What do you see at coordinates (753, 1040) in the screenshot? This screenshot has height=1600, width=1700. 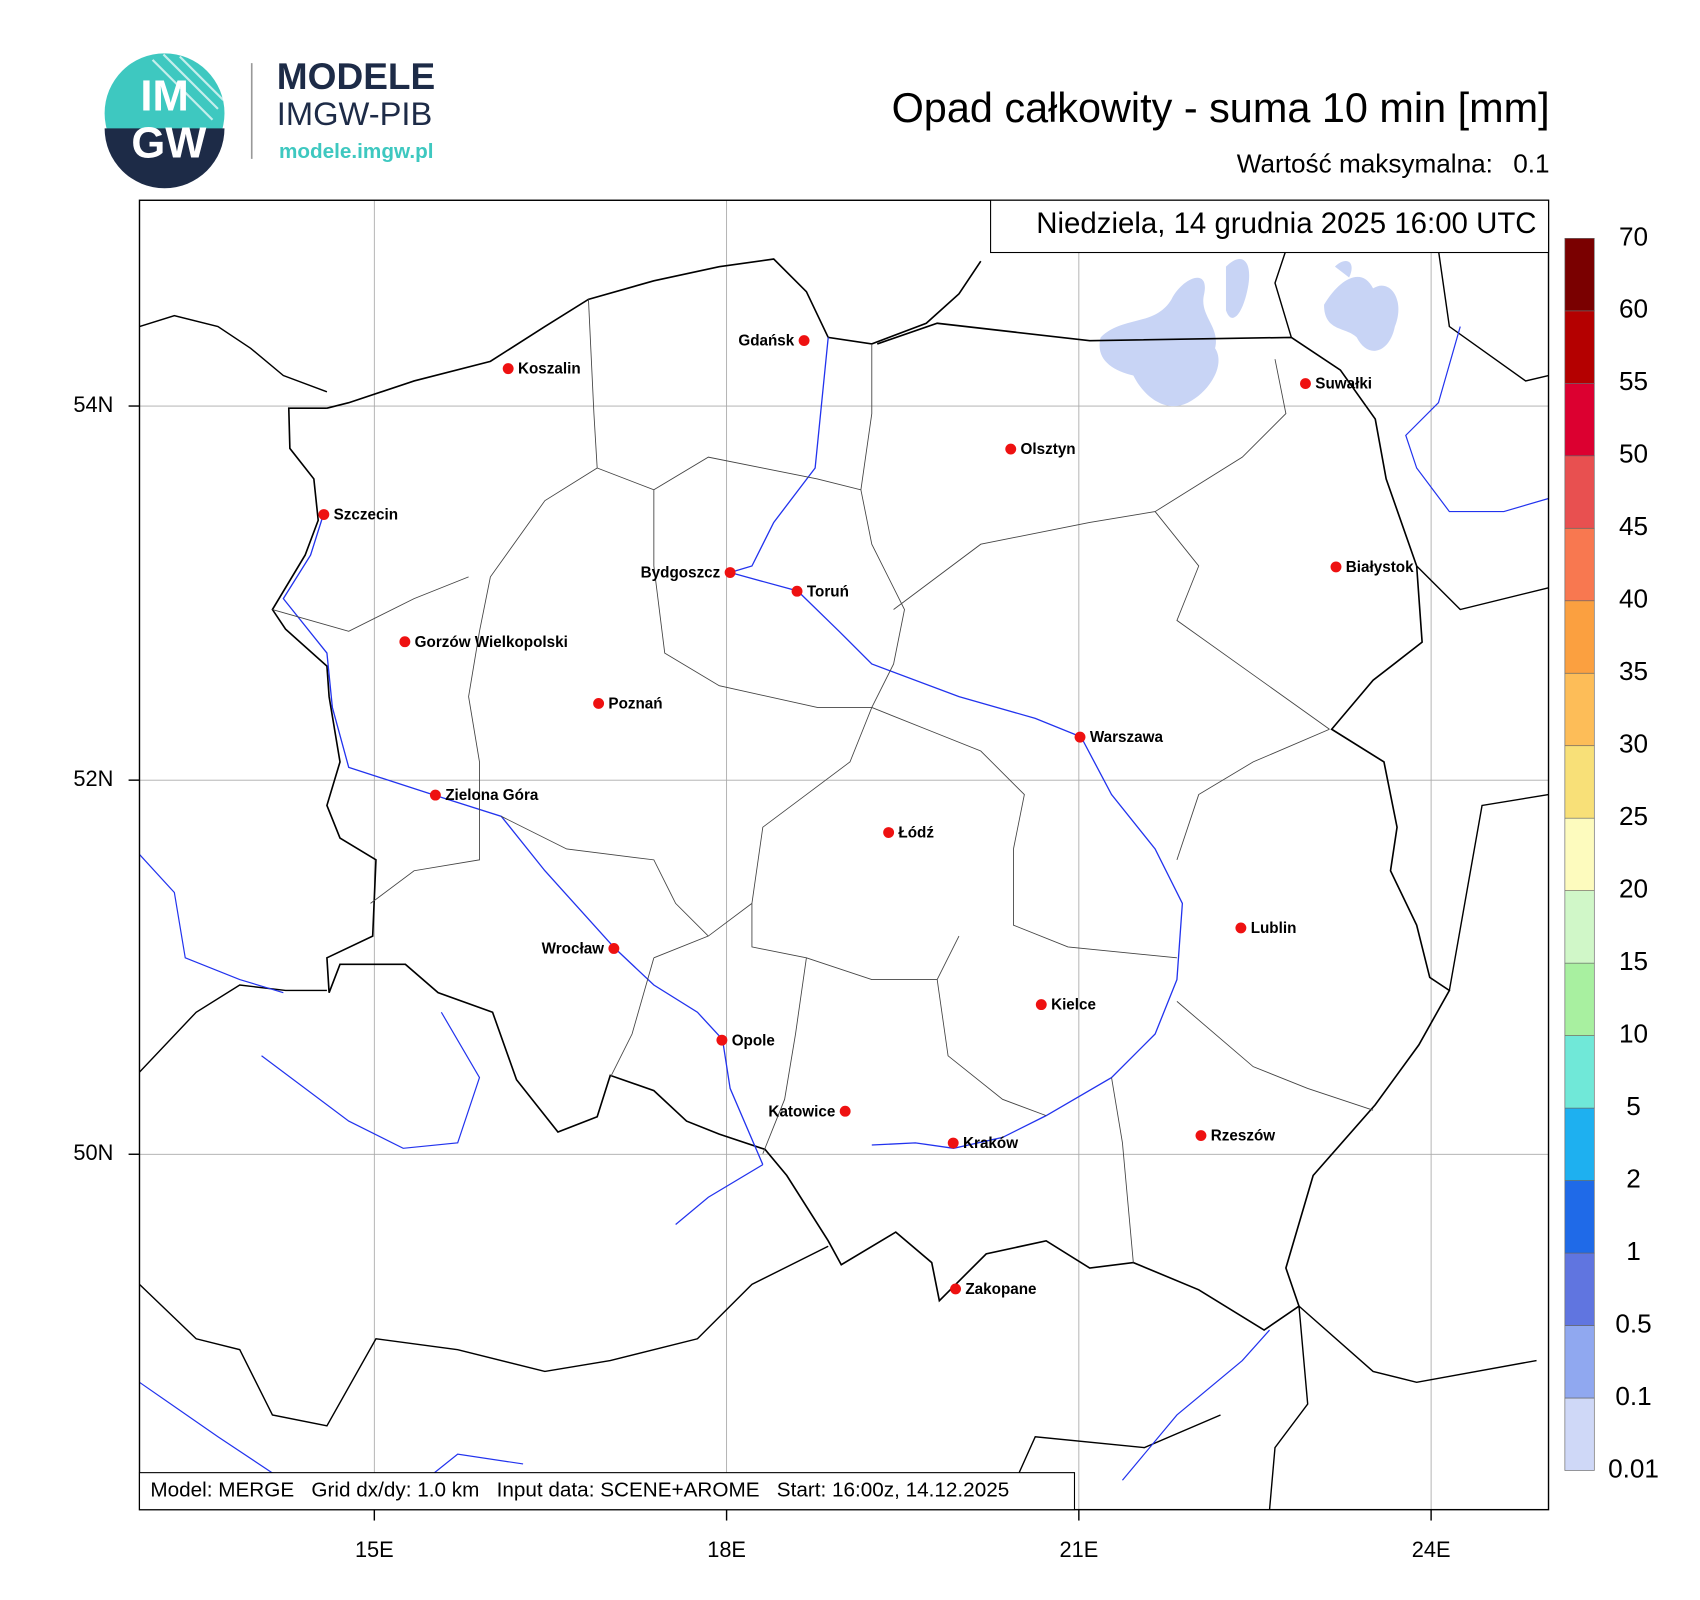 I see `city-label: Opole` at bounding box center [753, 1040].